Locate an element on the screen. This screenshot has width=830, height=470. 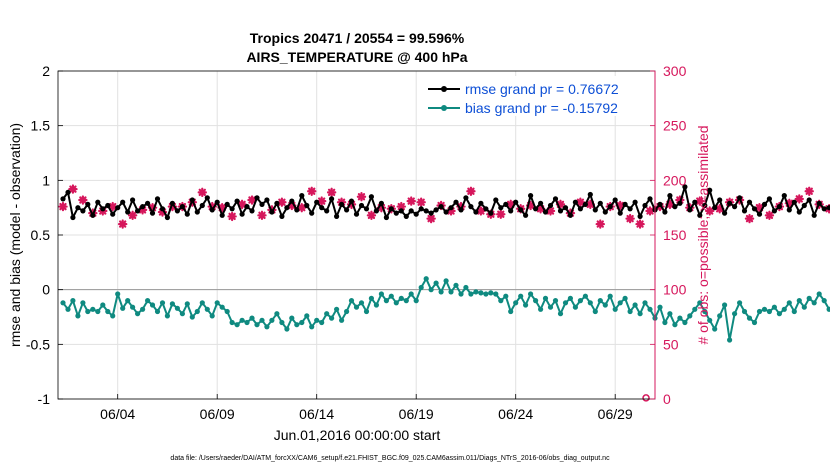
y-tick-label: 0 is located at coordinates (46, 290).